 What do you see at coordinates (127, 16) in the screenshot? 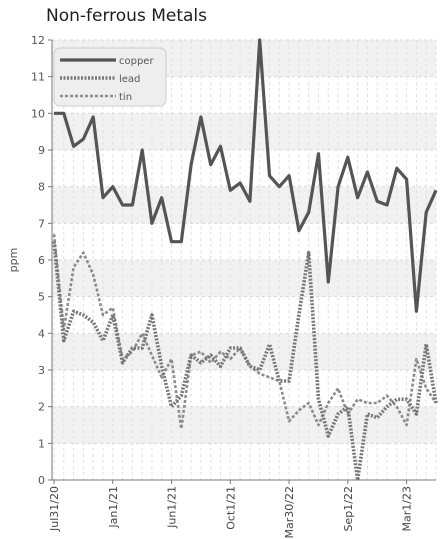
I see `chart-title: Non-ferrous Metals` at bounding box center [127, 16].